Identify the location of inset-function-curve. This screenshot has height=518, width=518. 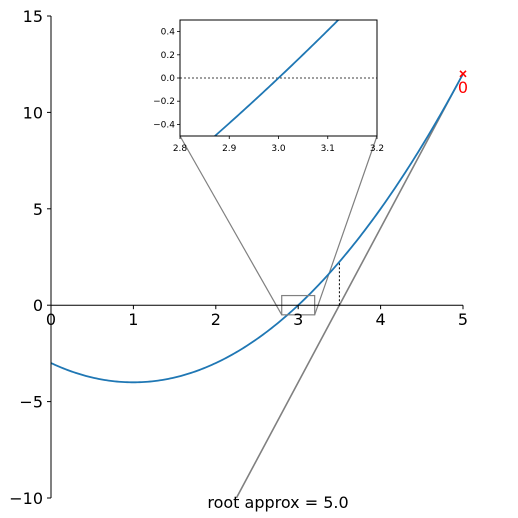
(276, 78).